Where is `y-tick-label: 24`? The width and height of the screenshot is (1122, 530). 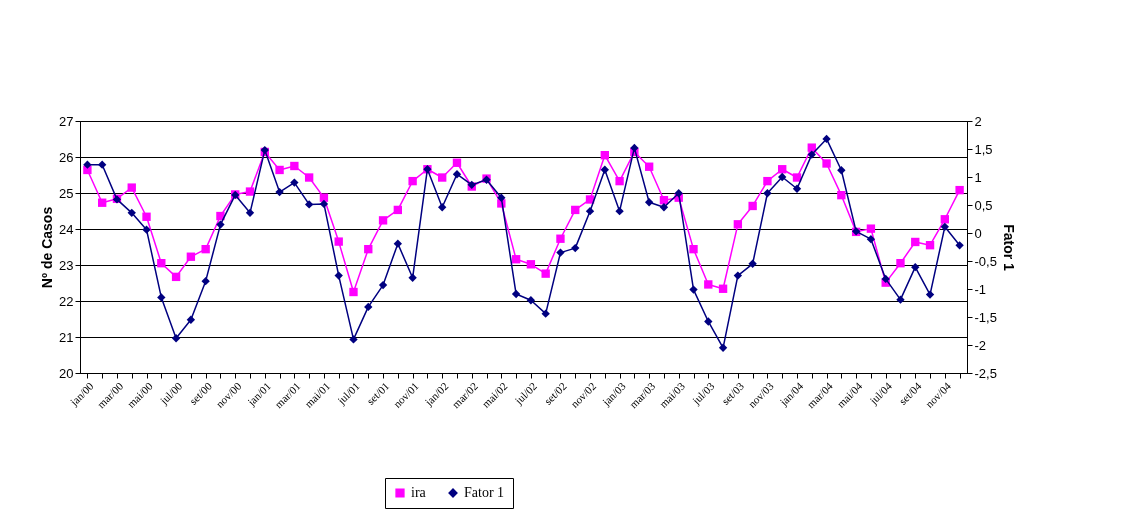 y-tick-label: 24 is located at coordinates (66, 229).